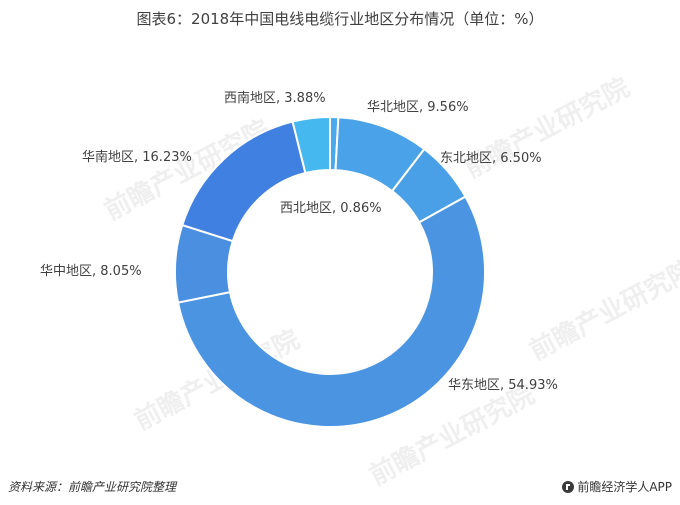 This screenshot has width=680, height=505. Describe the element at coordinates (340, 19) in the screenshot. I see `chart-title: 图表6：2018年中国电线电缆行业地区分布情况（单位：%）` at that location.